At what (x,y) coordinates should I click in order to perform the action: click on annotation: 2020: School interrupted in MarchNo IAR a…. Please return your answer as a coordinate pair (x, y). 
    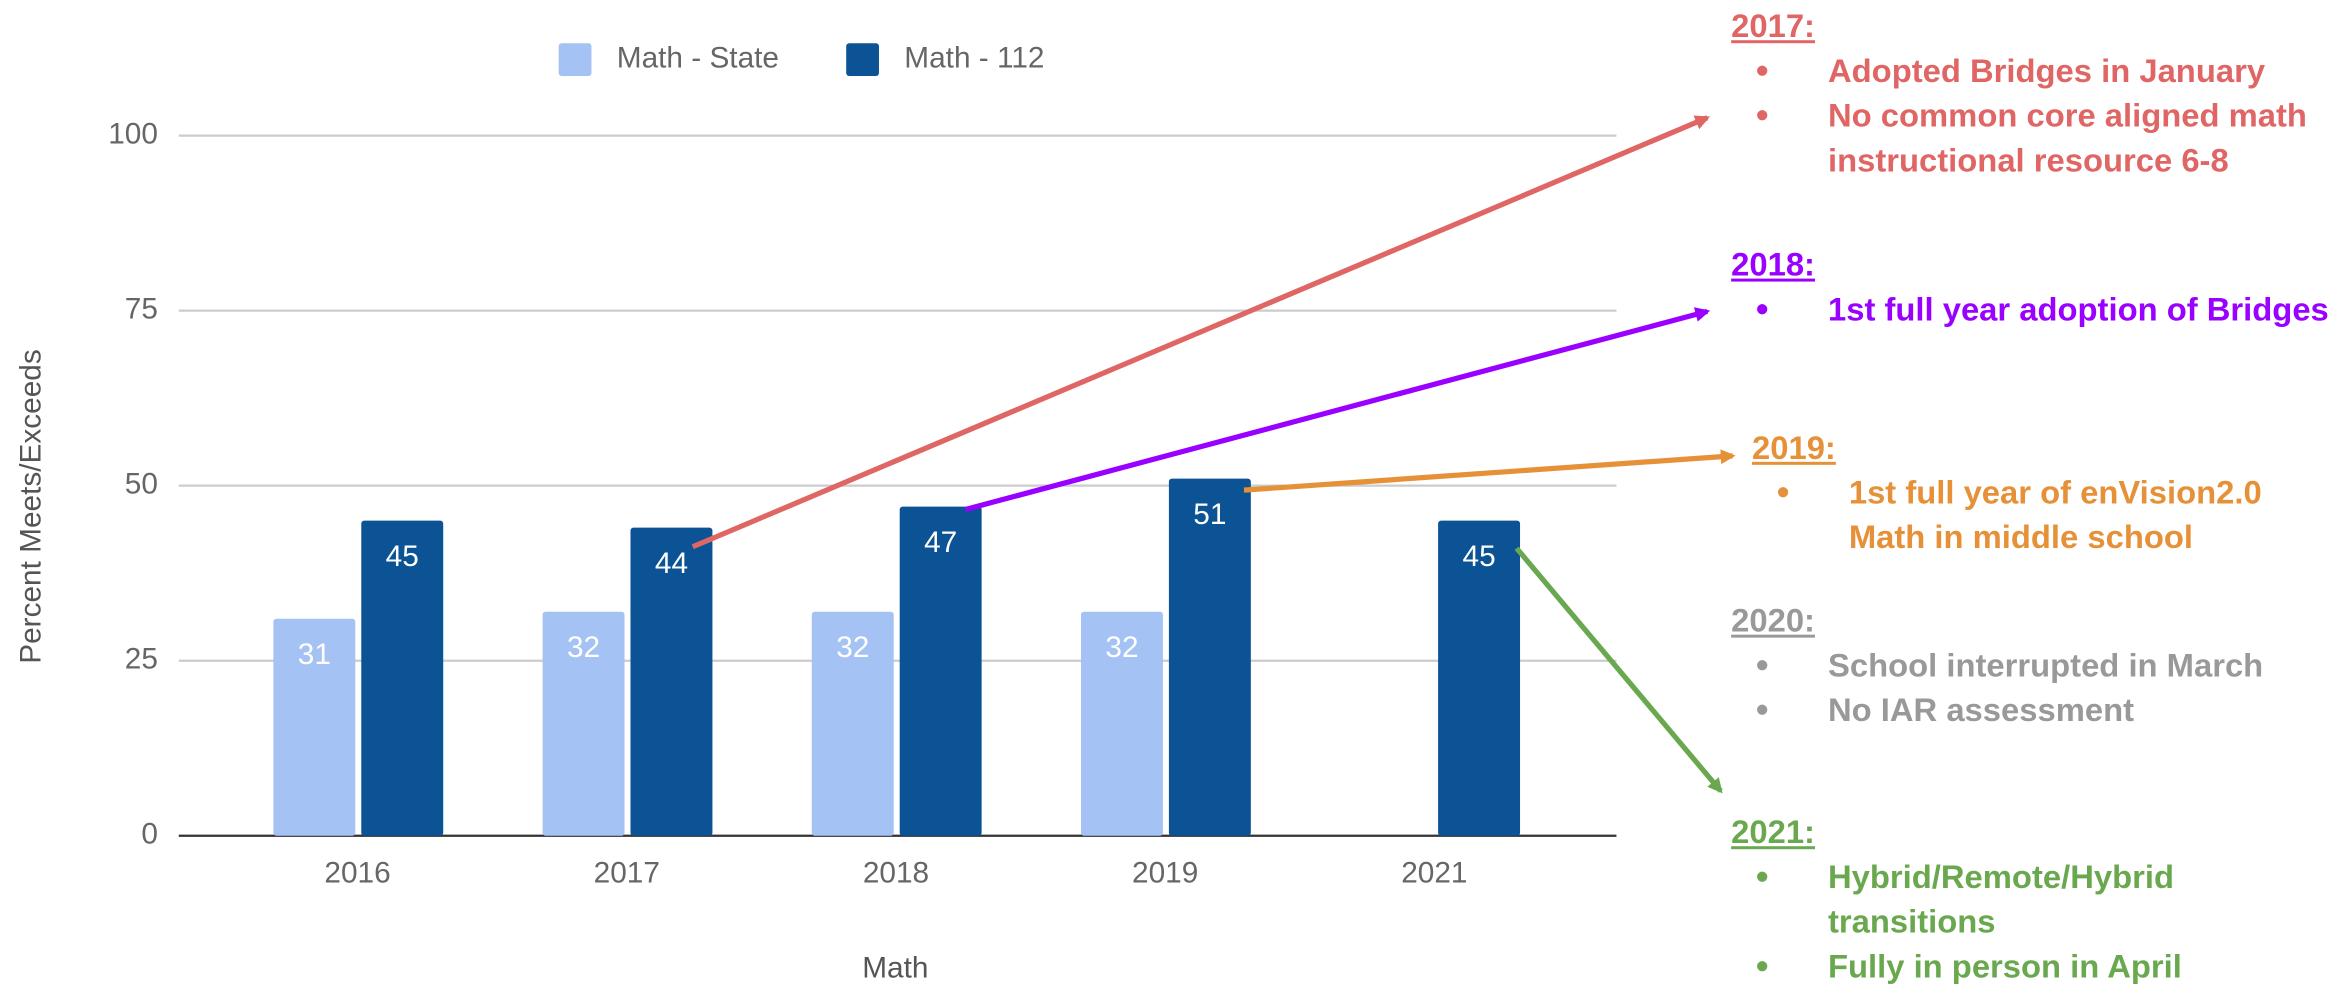
    Looking at the image, I should click on (2032, 666).